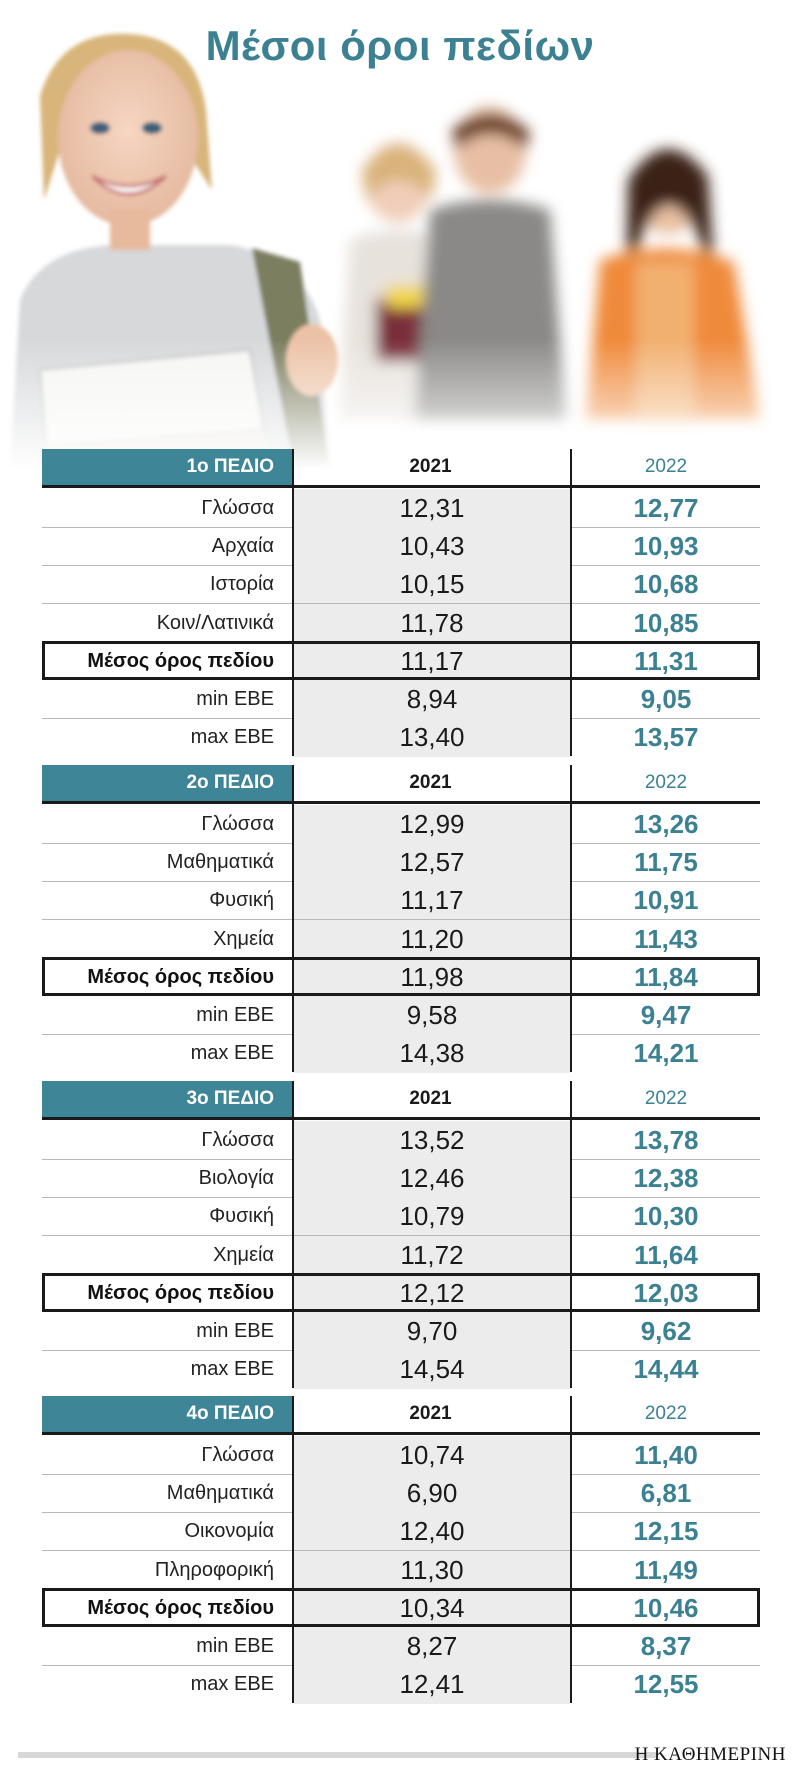  What do you see at coordinates (432, 824) in the screenshot?
I see `value-2021: 12,99` at bounding box center [432, 824].